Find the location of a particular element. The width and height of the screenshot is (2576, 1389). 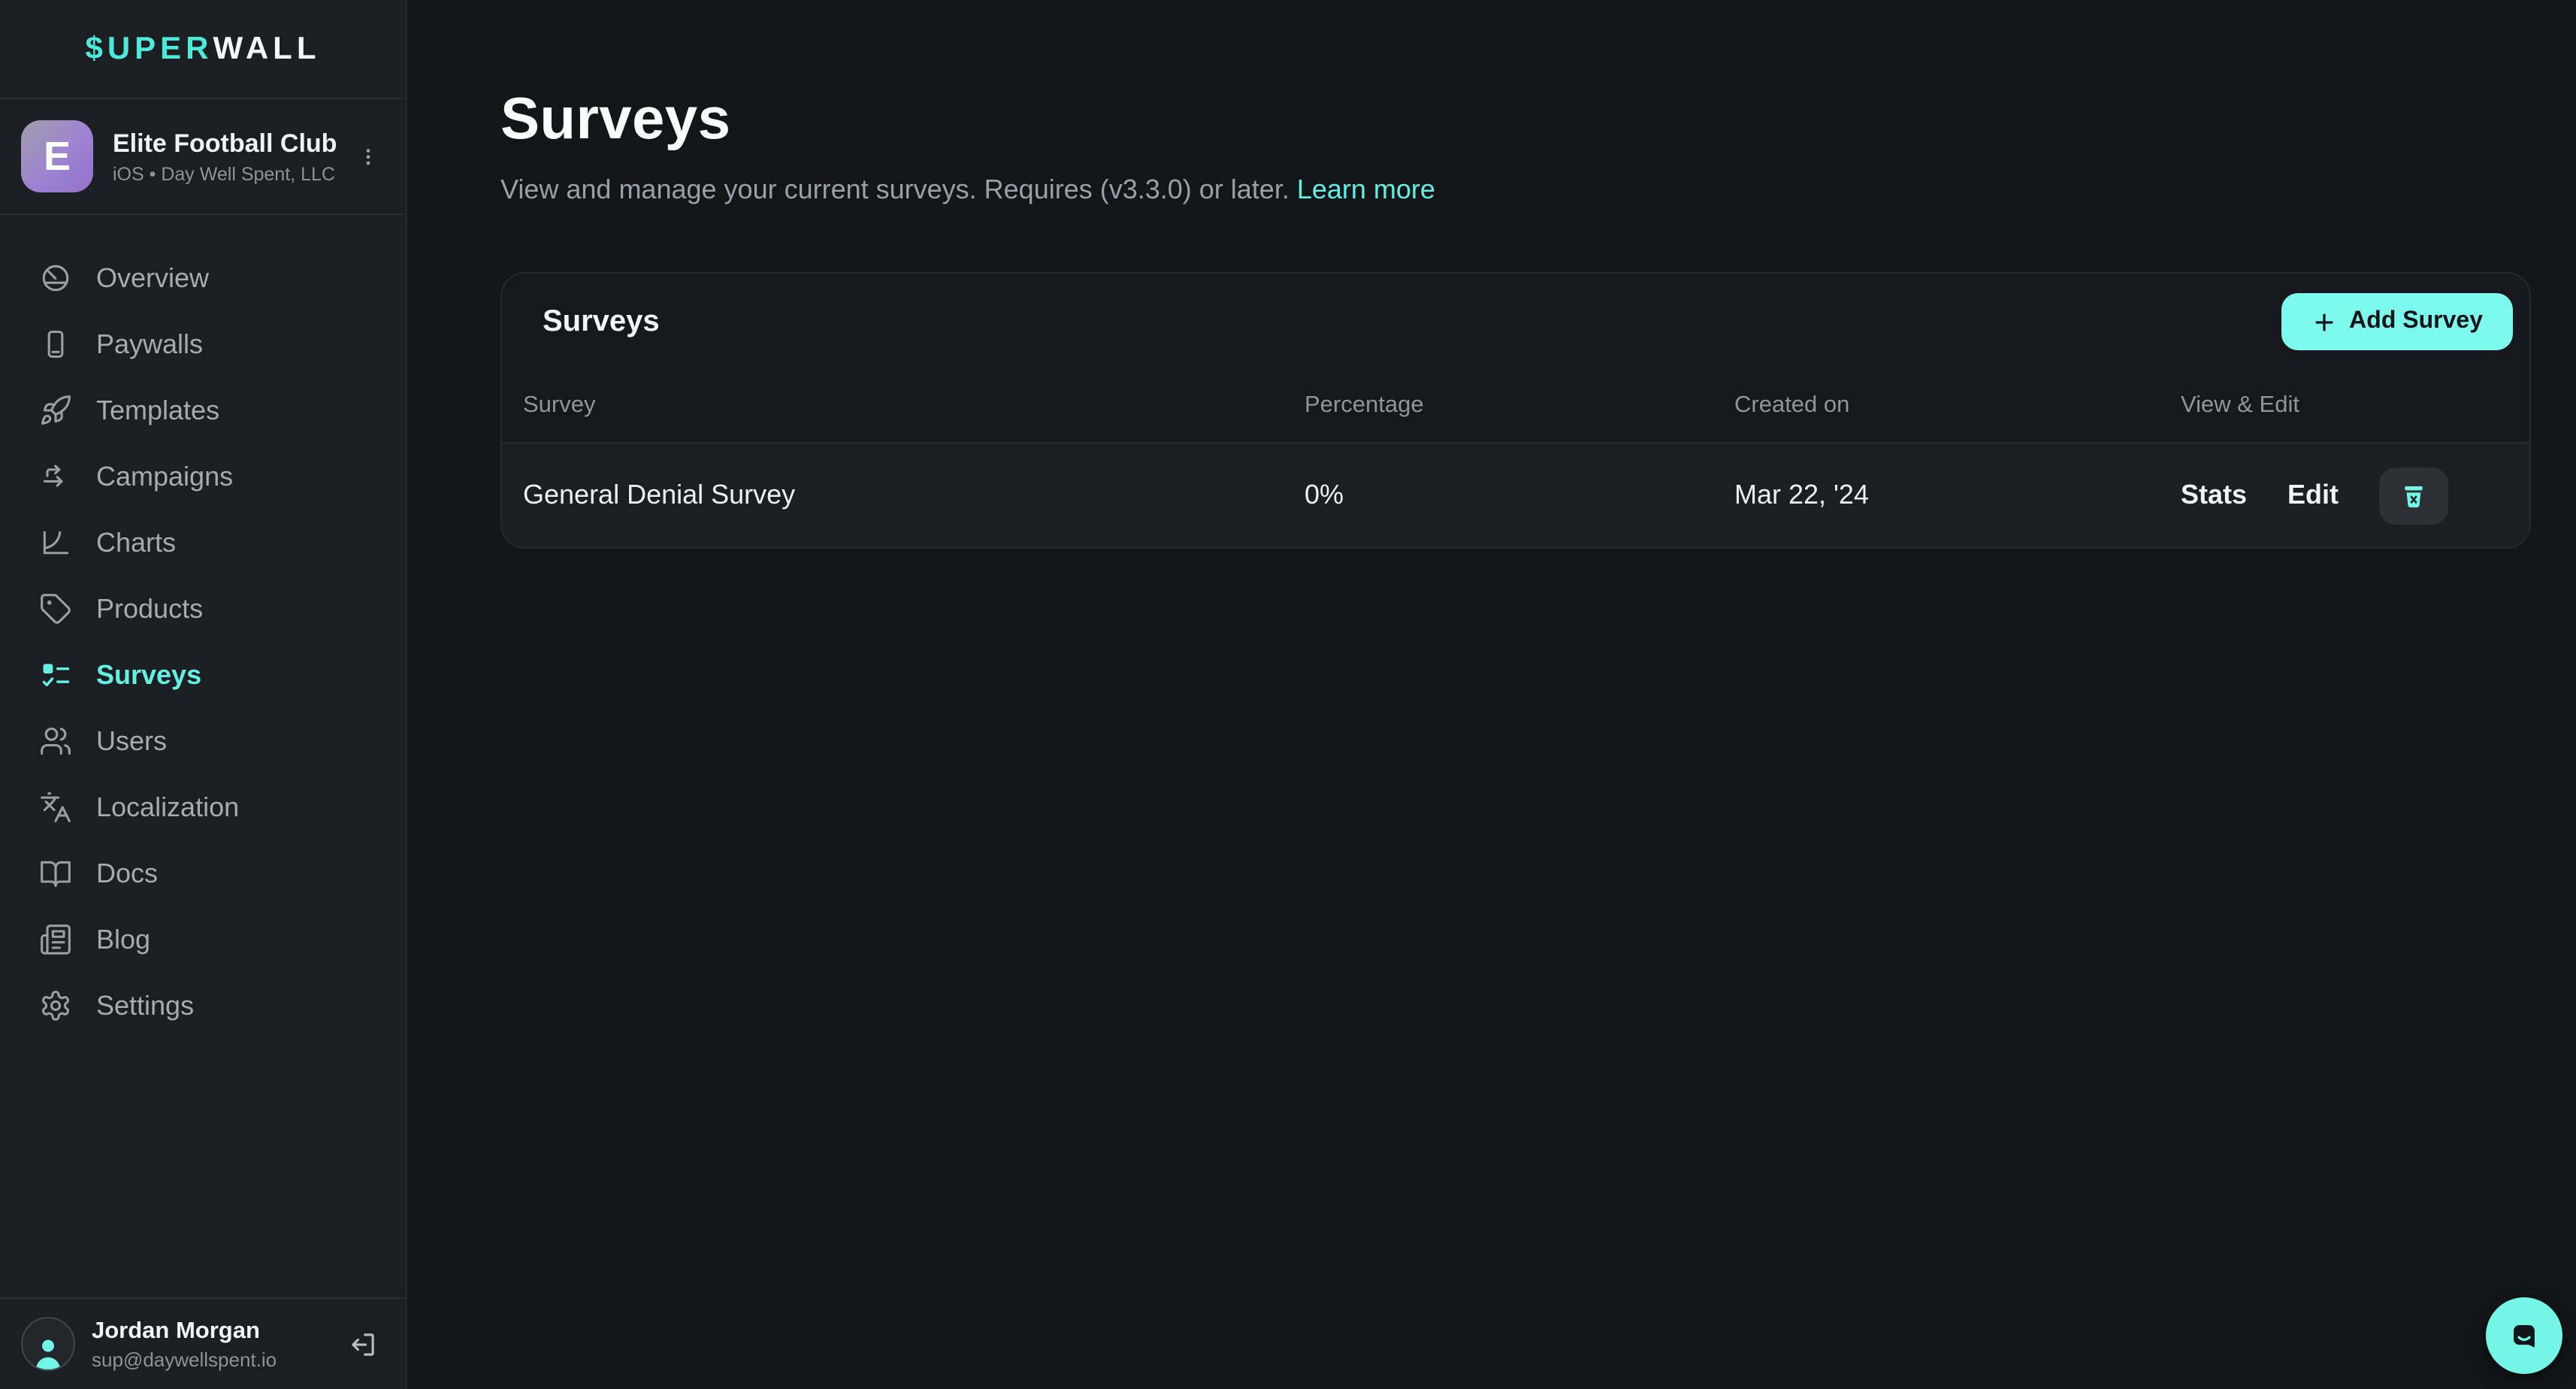

users-icon is located at coordinates (56, 741).